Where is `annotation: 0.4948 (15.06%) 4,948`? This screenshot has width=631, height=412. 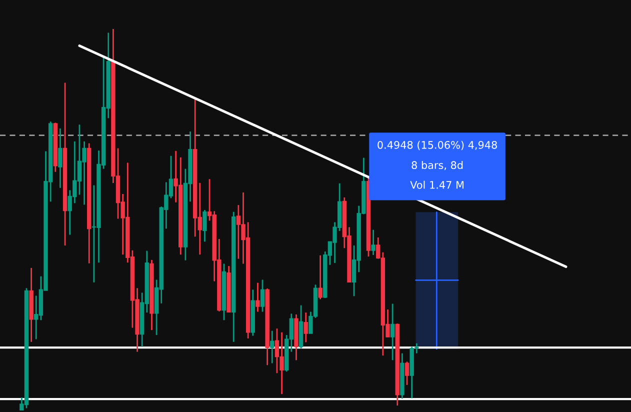 annotation: 0.4948 (15.06%) 4,948 is located at coordinates (437, 145).